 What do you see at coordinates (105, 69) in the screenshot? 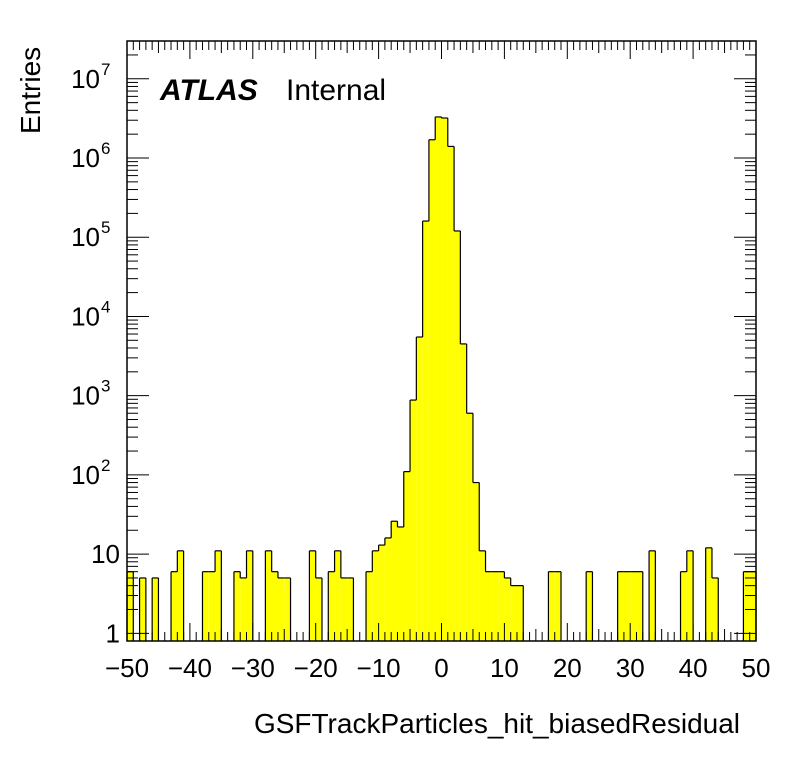
I see `y-tick-label-exponent: 7` at bounding box center [105, 69].